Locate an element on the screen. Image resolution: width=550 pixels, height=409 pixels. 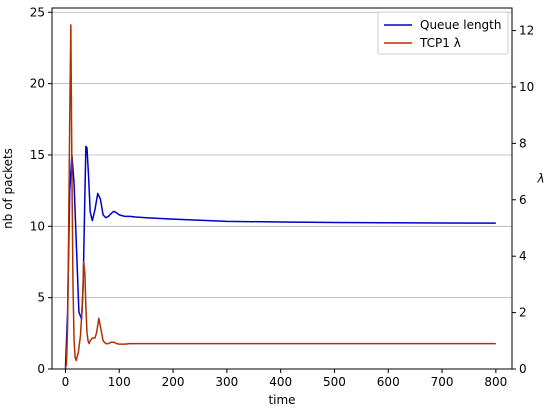
left-y-tick-label: 15 is located at coordinates (37, 155).